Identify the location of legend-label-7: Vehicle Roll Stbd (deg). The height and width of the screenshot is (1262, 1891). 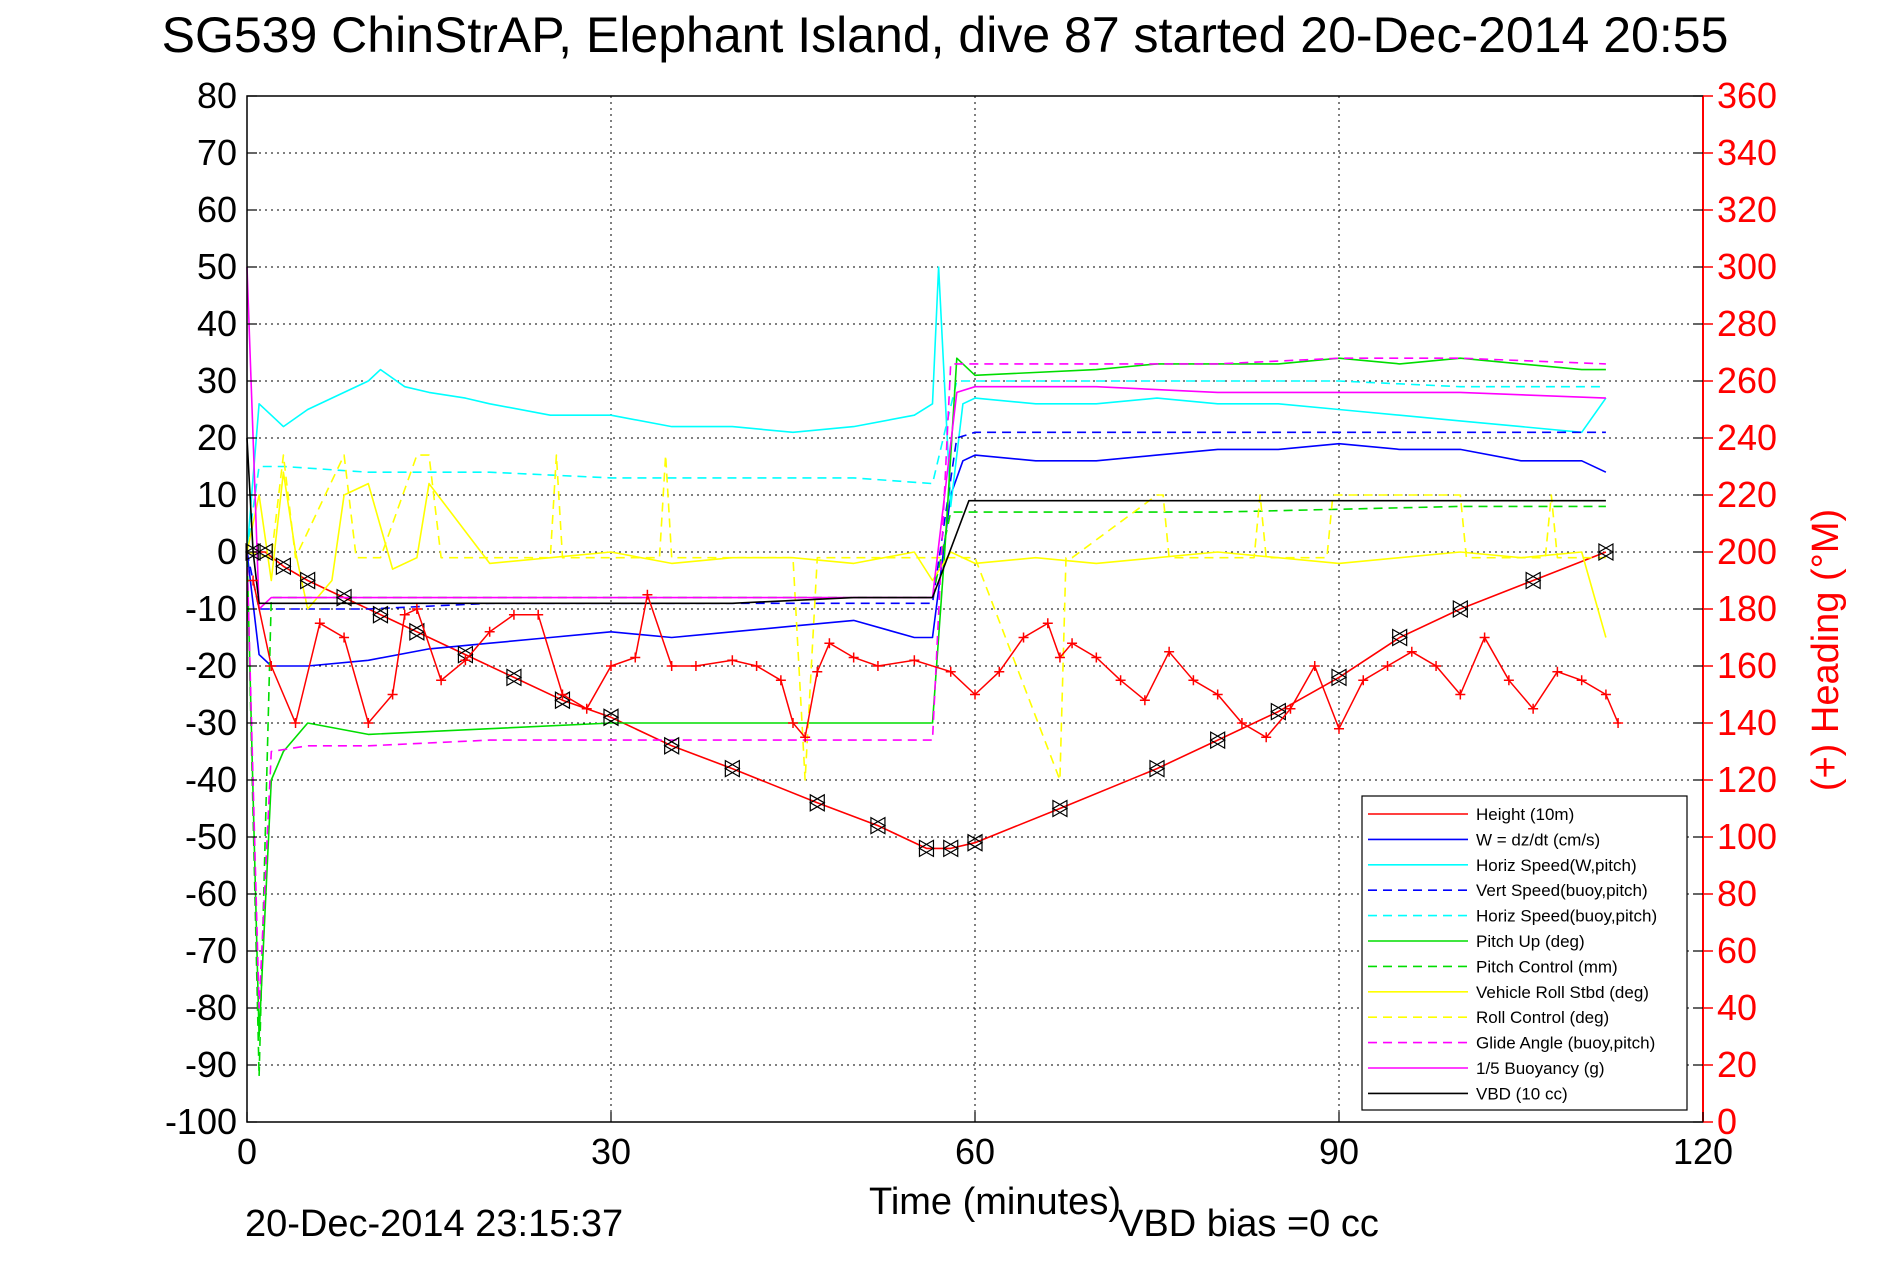
(1562, 992).